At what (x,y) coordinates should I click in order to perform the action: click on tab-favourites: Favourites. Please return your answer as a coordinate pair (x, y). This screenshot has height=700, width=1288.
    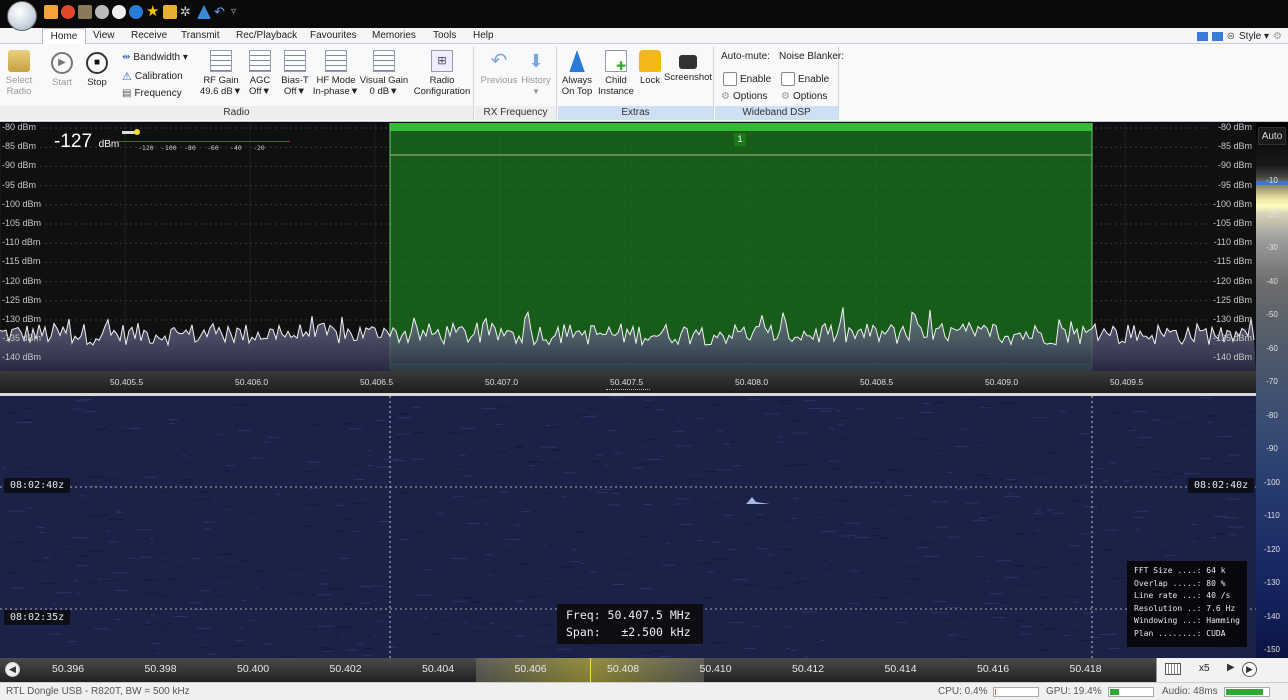
    Looking at the image, I should click on (333, 35).